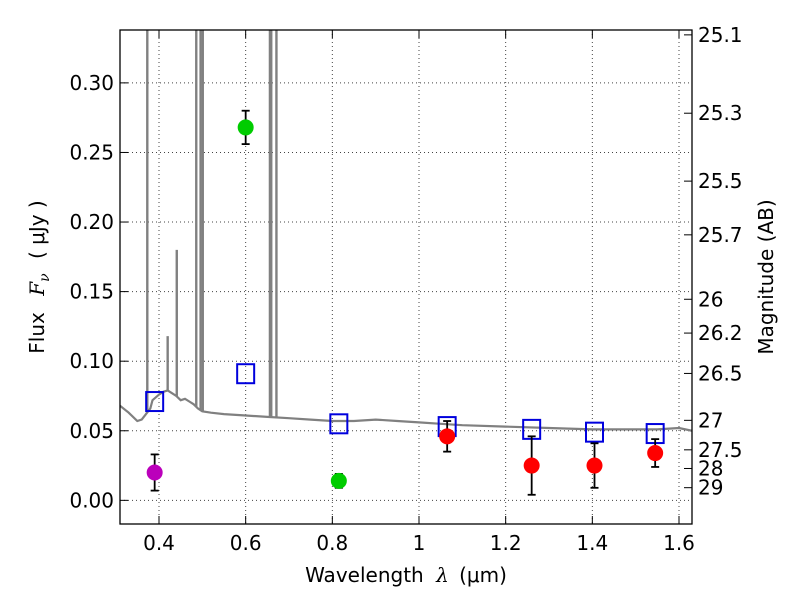 The image size is (800, 600). Describe the element at coordinates (332, 543) in the screenshot. I see `x-tick-label: 0.8` at that location.